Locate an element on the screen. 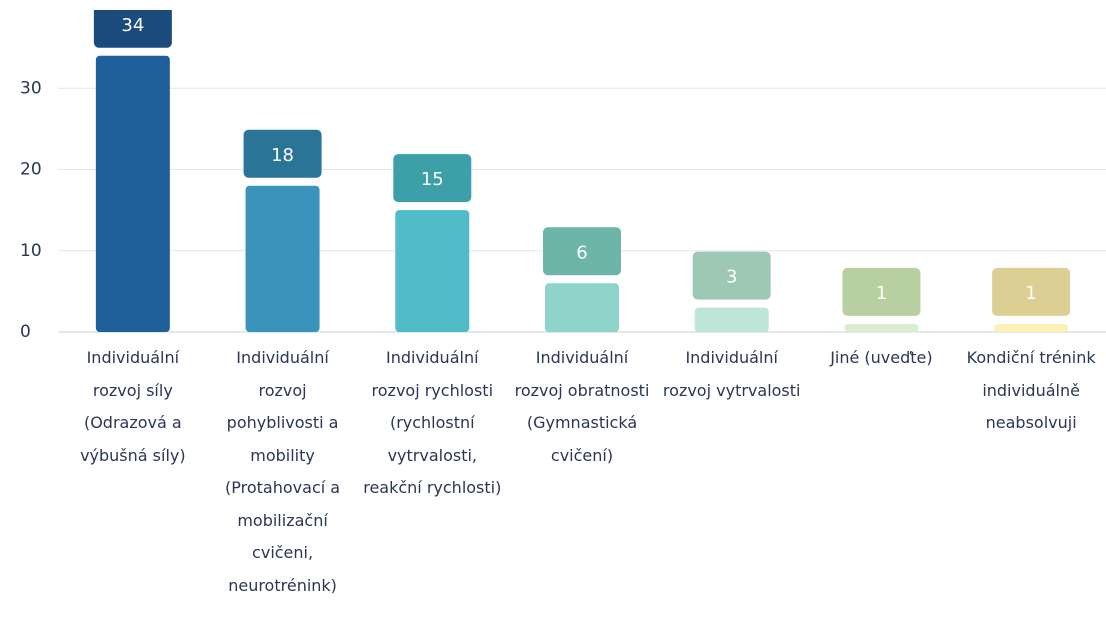 The height and width of the screenshot is (624, 1106). y-tick-label: 30 is located at coordinates (31, 88).